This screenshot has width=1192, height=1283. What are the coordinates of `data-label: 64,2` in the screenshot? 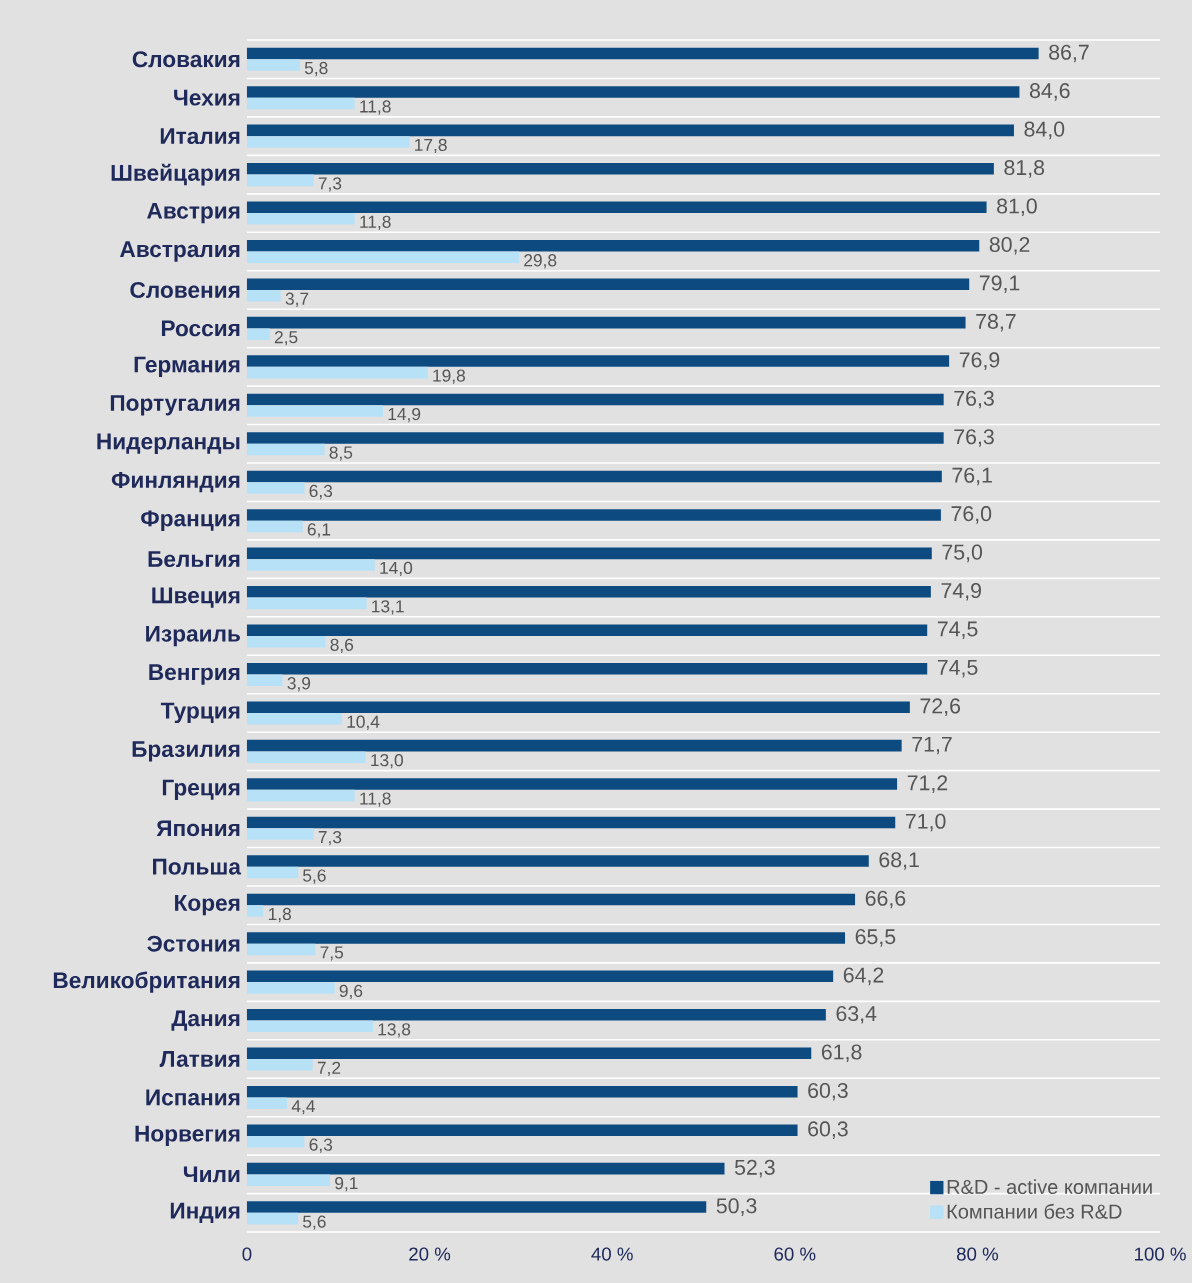 It's located at (863, 976).